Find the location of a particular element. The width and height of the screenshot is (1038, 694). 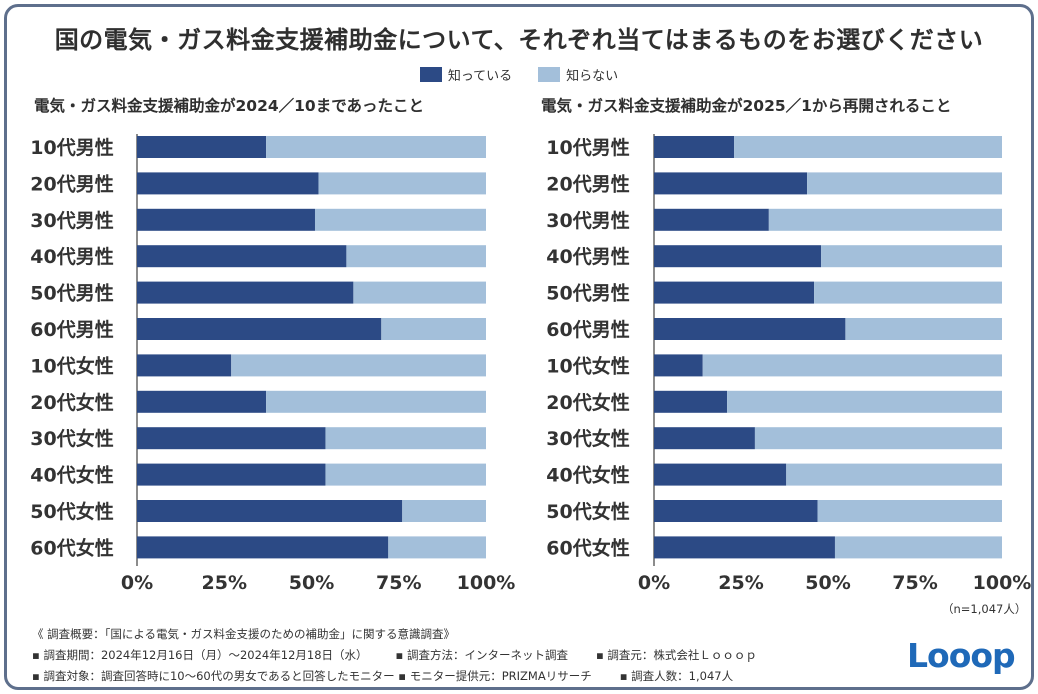

chart-1-tick-5: 100% is located at coordinates (486, 583).